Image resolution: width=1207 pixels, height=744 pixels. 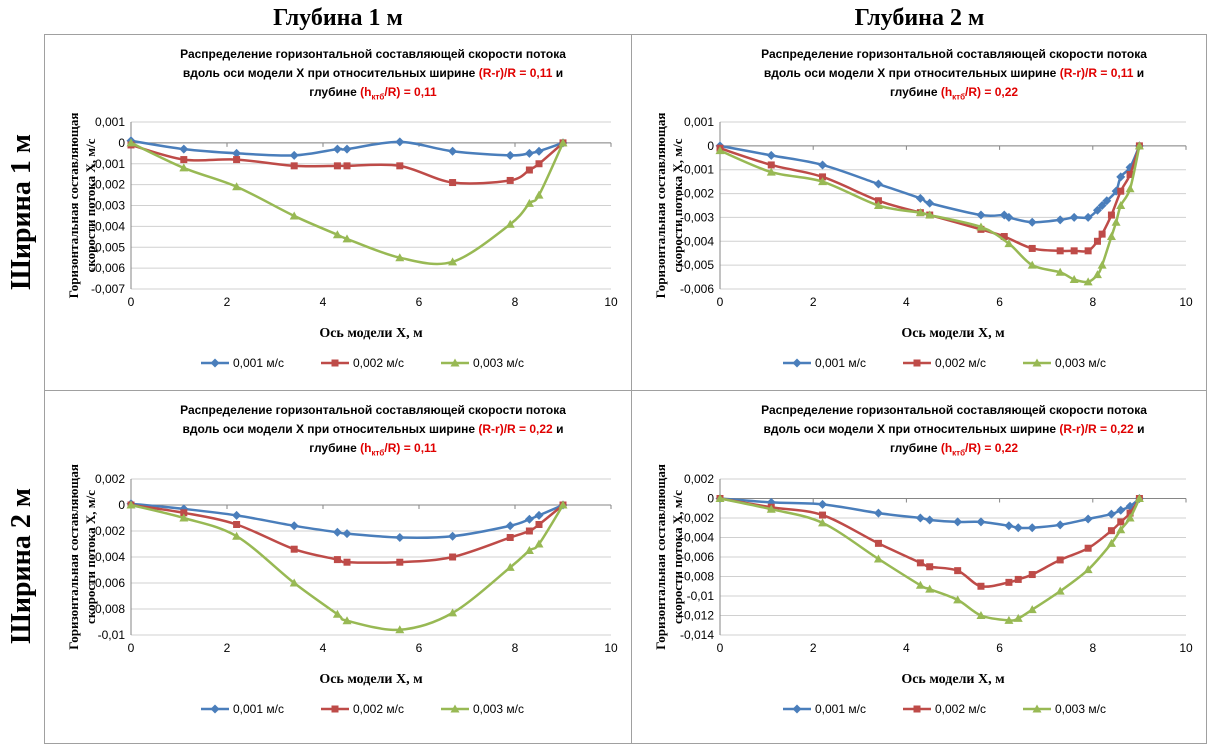 What do you see at coordinates (697, 577) in the screenshot?
I see `y-tick-label: -0,008` at bounding box center [697, 577].